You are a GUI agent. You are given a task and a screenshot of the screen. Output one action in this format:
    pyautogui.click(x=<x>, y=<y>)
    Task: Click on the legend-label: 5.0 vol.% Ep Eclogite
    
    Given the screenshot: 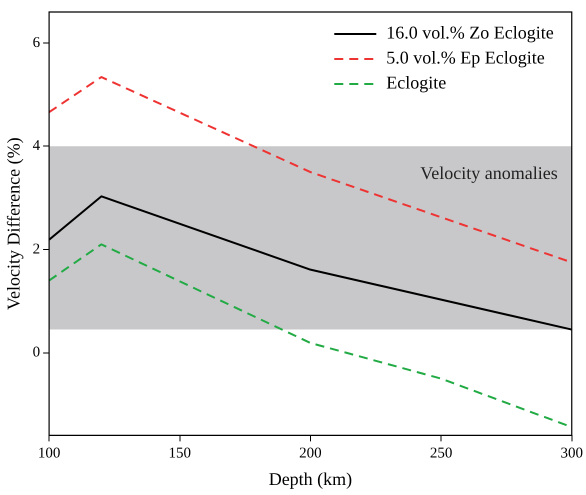 What is the action you would take?
    pyautogui.click(x=465, y=58)
    